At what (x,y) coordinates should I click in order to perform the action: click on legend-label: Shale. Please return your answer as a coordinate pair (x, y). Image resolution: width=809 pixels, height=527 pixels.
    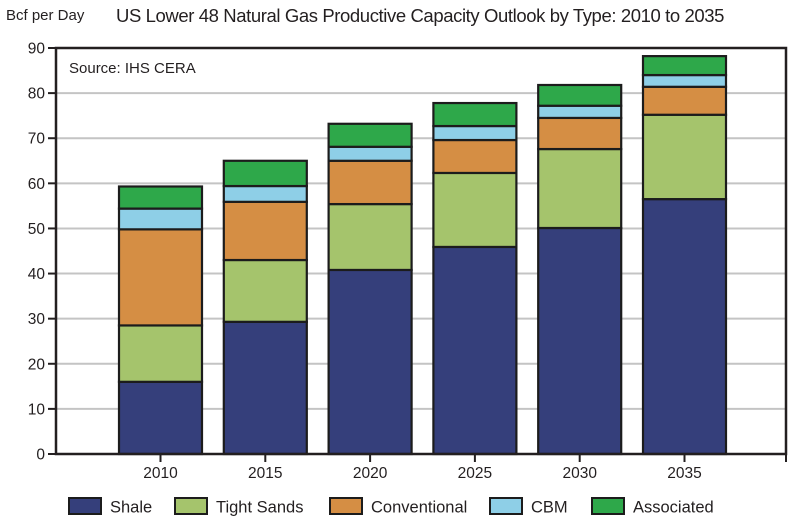
    Looking at the image, I should click on (131, 508).